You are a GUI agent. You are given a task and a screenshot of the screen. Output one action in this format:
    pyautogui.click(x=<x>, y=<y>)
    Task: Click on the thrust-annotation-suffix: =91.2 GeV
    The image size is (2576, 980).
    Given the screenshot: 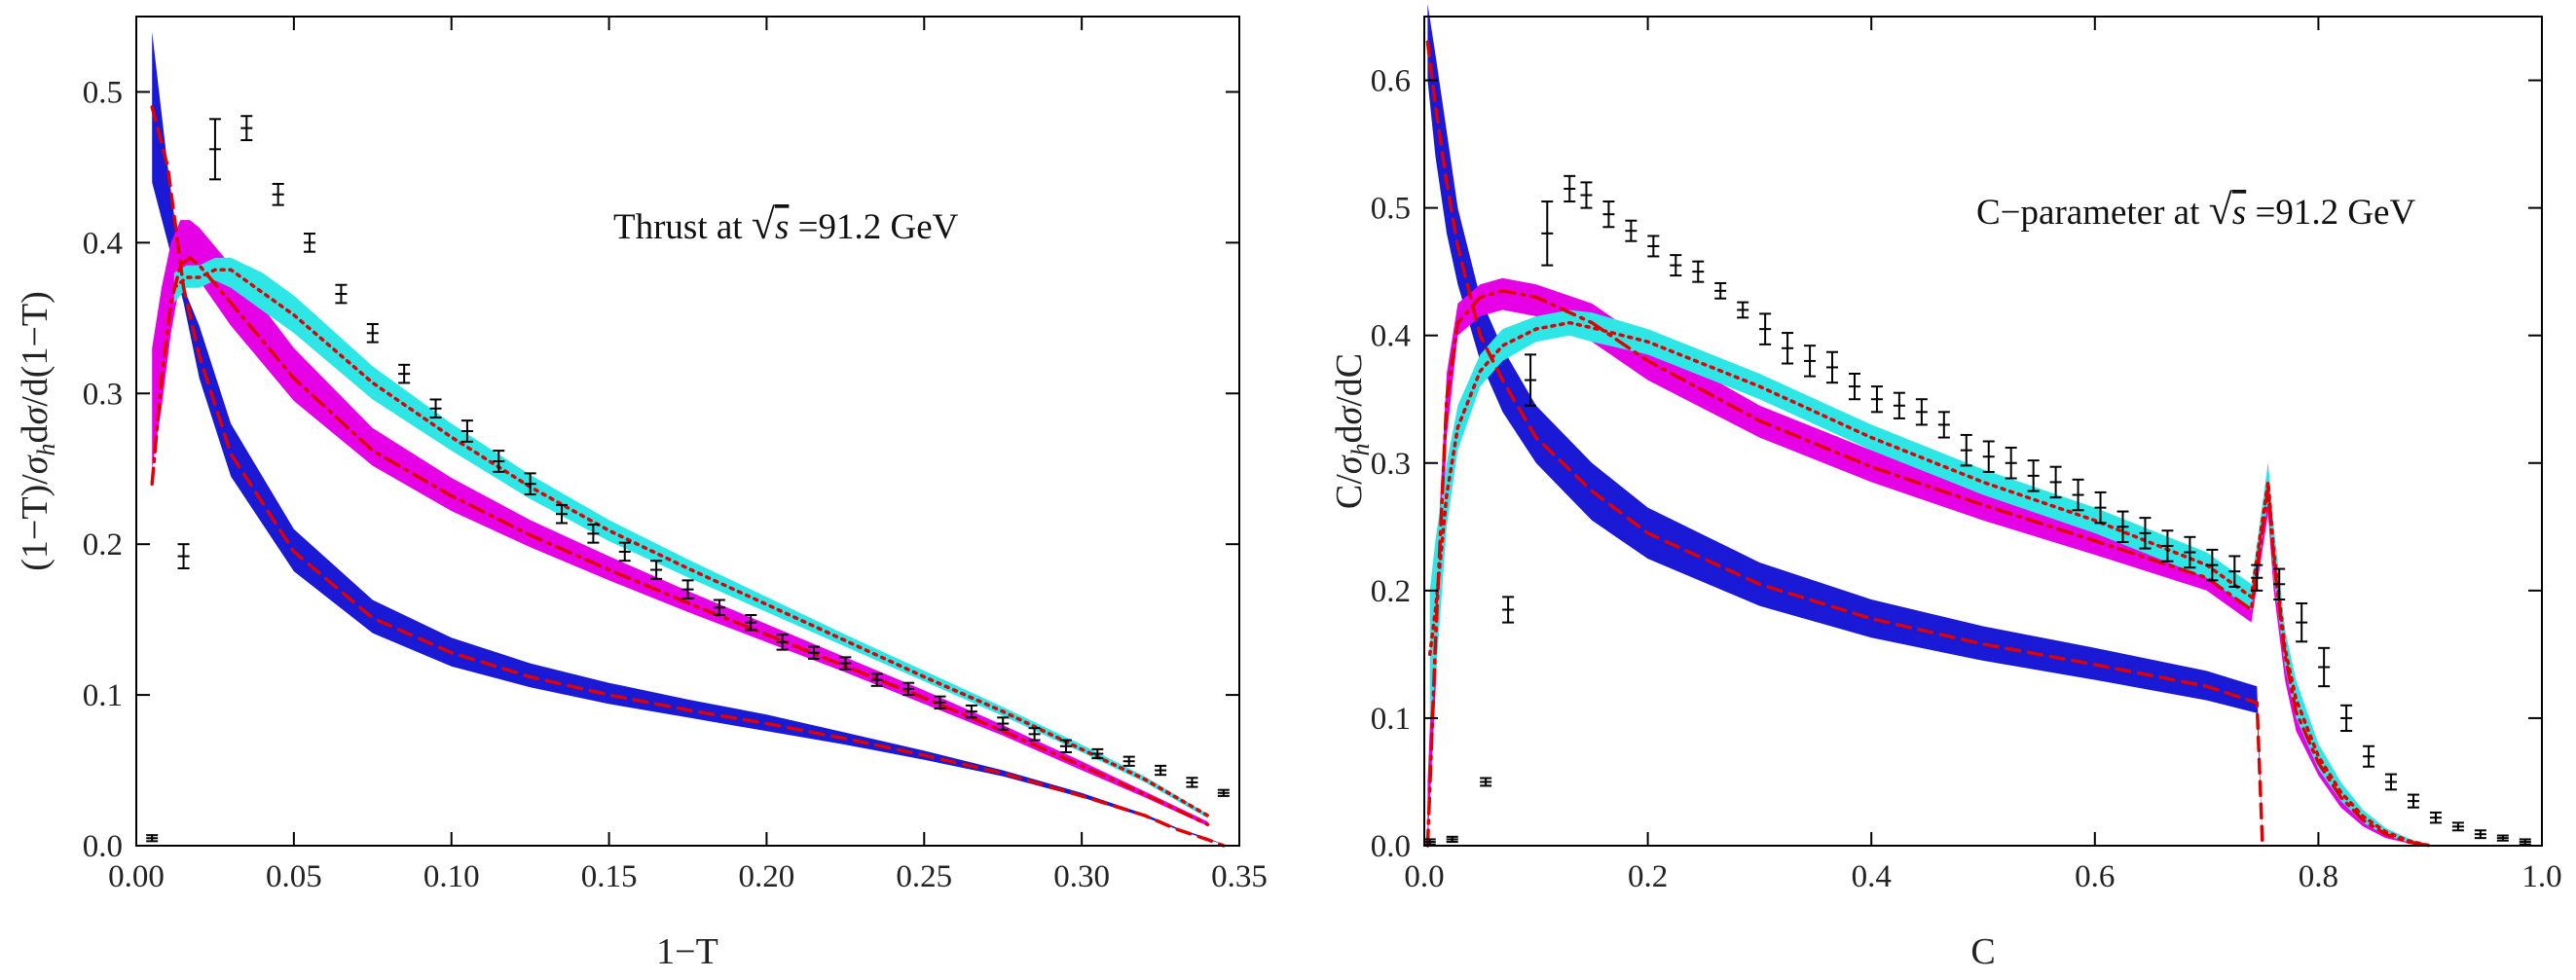 What is the action you would take?
    pyautogui.click(x=878, y=227)
    